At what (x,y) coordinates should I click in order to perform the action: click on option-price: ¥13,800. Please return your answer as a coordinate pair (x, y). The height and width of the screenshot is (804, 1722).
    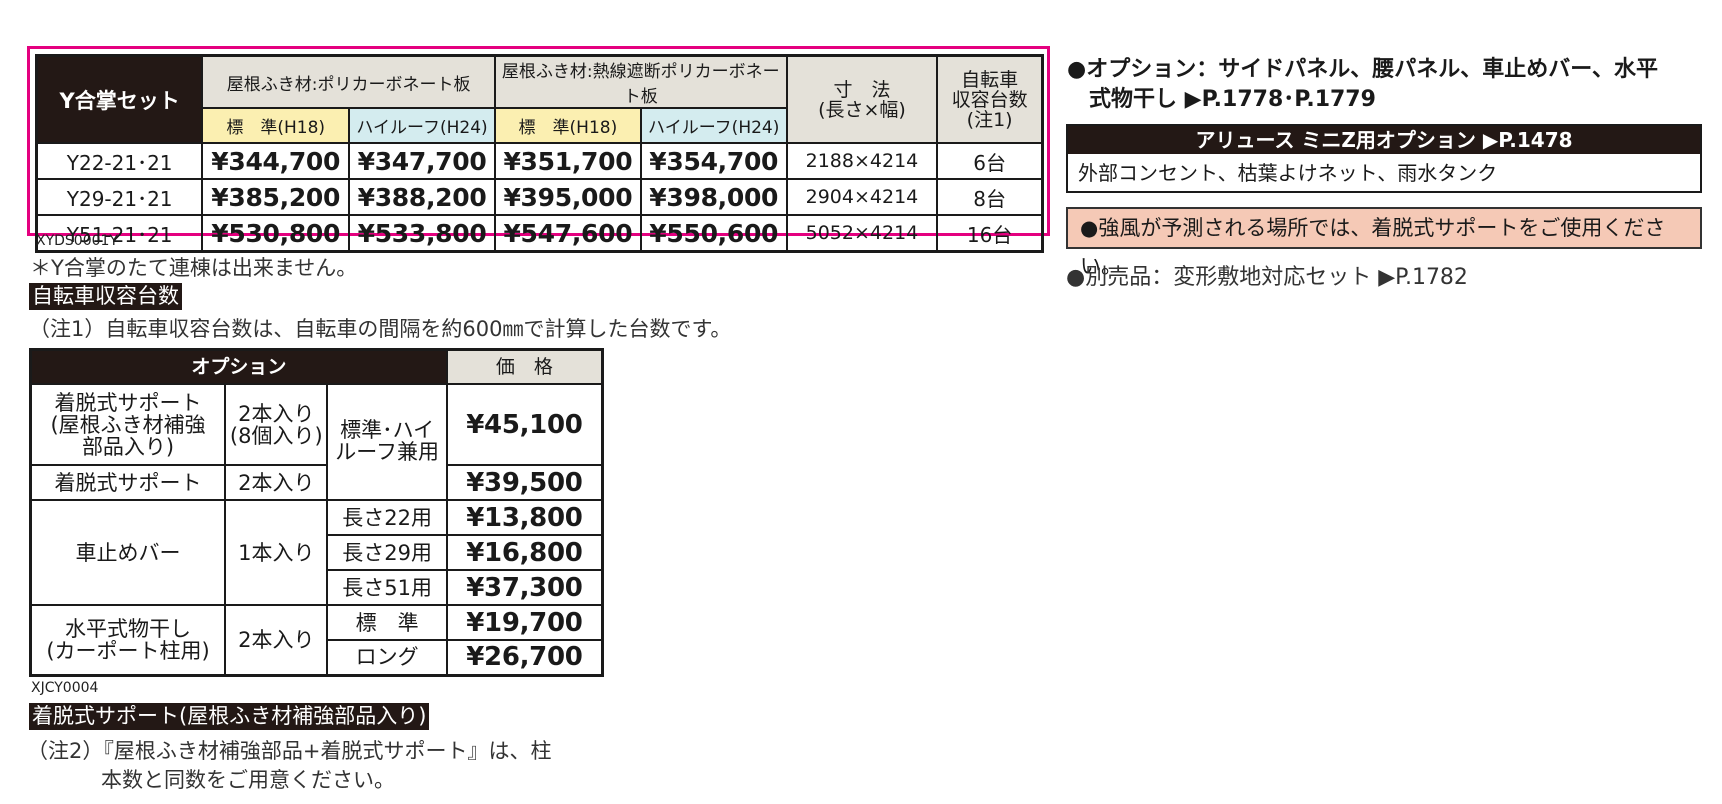
    Looking at the image, I should click on (524, 517).